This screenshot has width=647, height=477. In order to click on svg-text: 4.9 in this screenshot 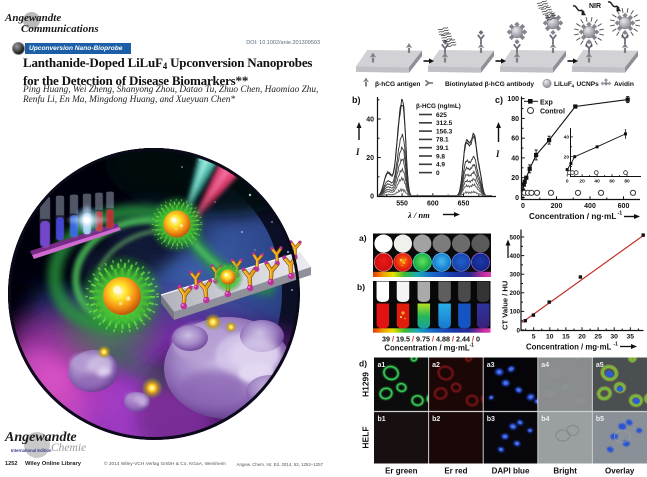, I will do `click(440, 165)`.